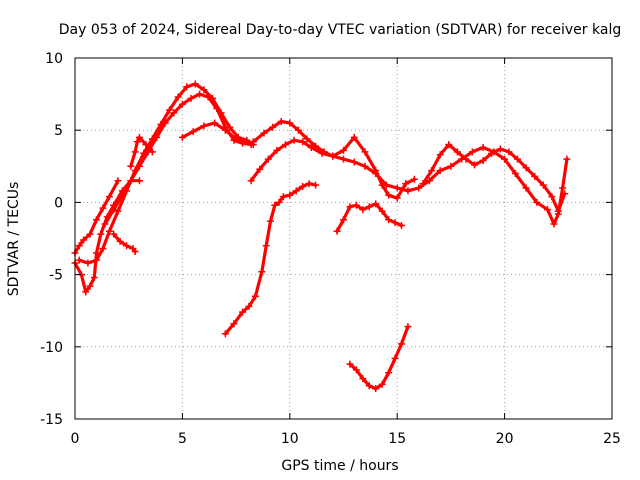 The image size is (640, 480). I want to click on series-arc-f, so click(141, 151).